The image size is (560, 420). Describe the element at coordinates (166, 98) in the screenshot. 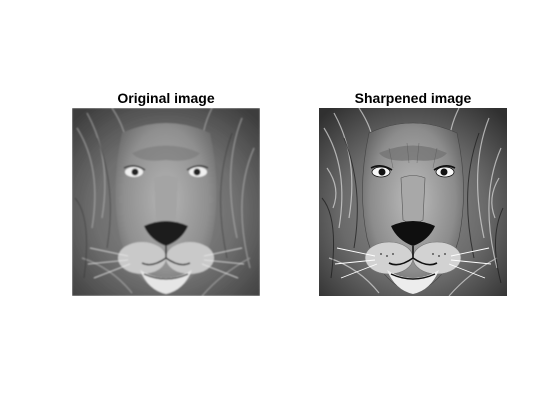

I see `original-image-title: Original image` at that location.